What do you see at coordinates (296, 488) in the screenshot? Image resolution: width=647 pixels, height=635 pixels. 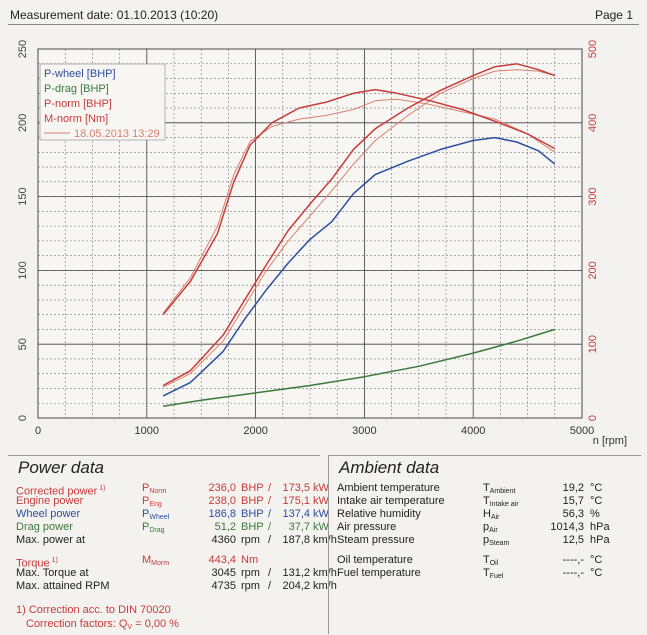 I see `value-2: 173,5` at bounding box center [296, 488].